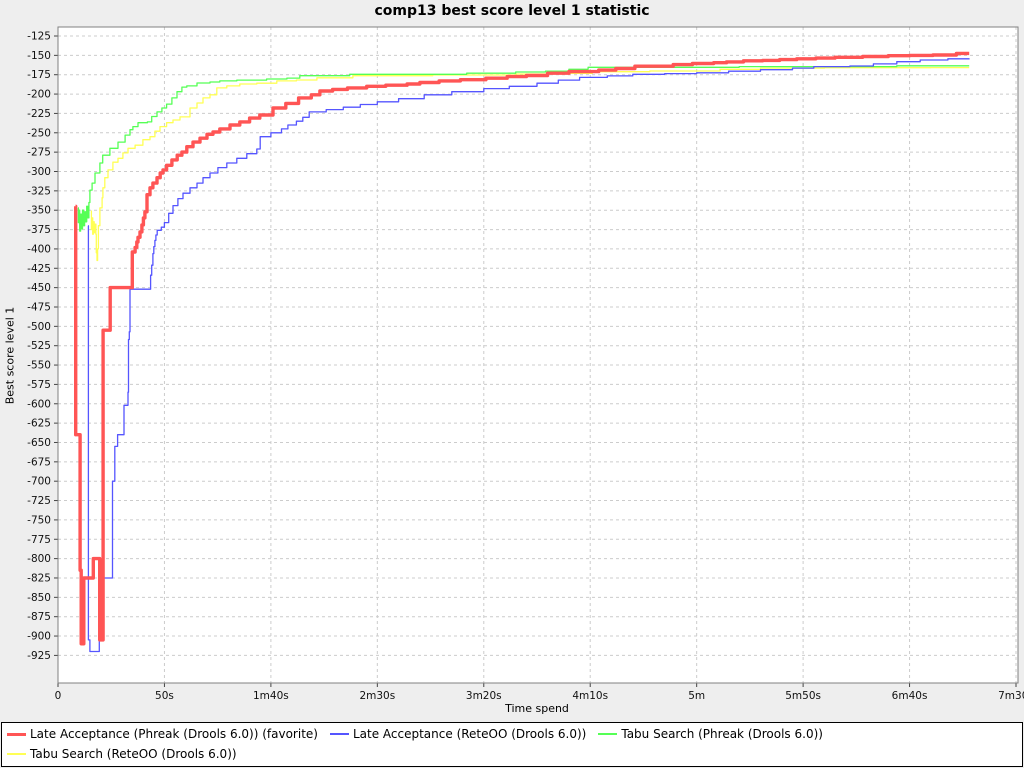 The height and width of the screenshot is (768, 1024). What do you see at coordinates (39, 75) in the screenshot?
I see `y-tick-label: -175` at bounding box center [39, 75].